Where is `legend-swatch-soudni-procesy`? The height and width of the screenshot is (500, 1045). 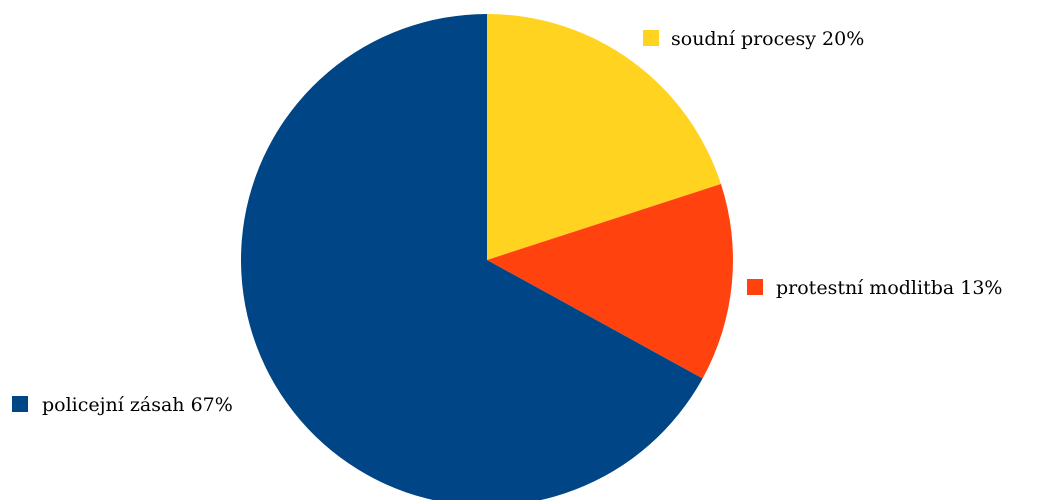
legend-swatch-soudni-procesy is located at coordinates (651, 38).